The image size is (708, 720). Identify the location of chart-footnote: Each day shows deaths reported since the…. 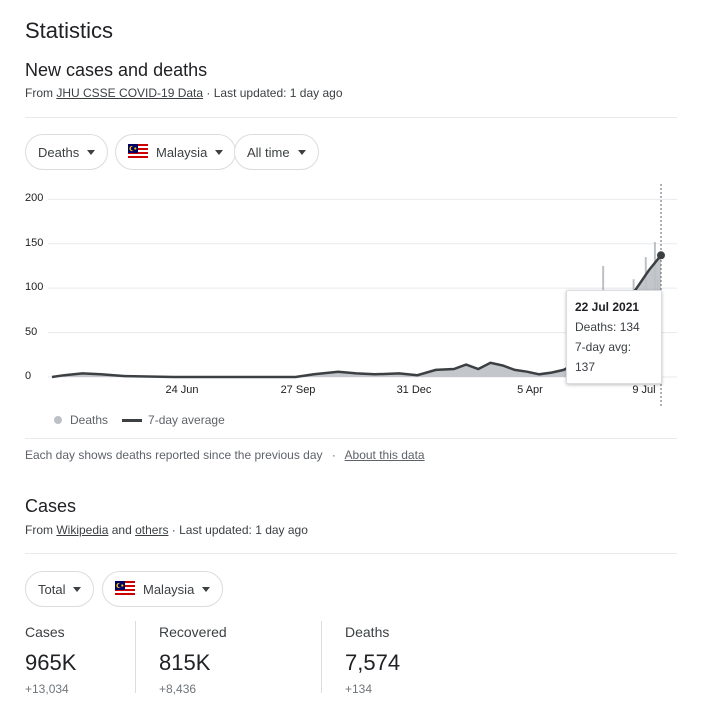
(225, 455).